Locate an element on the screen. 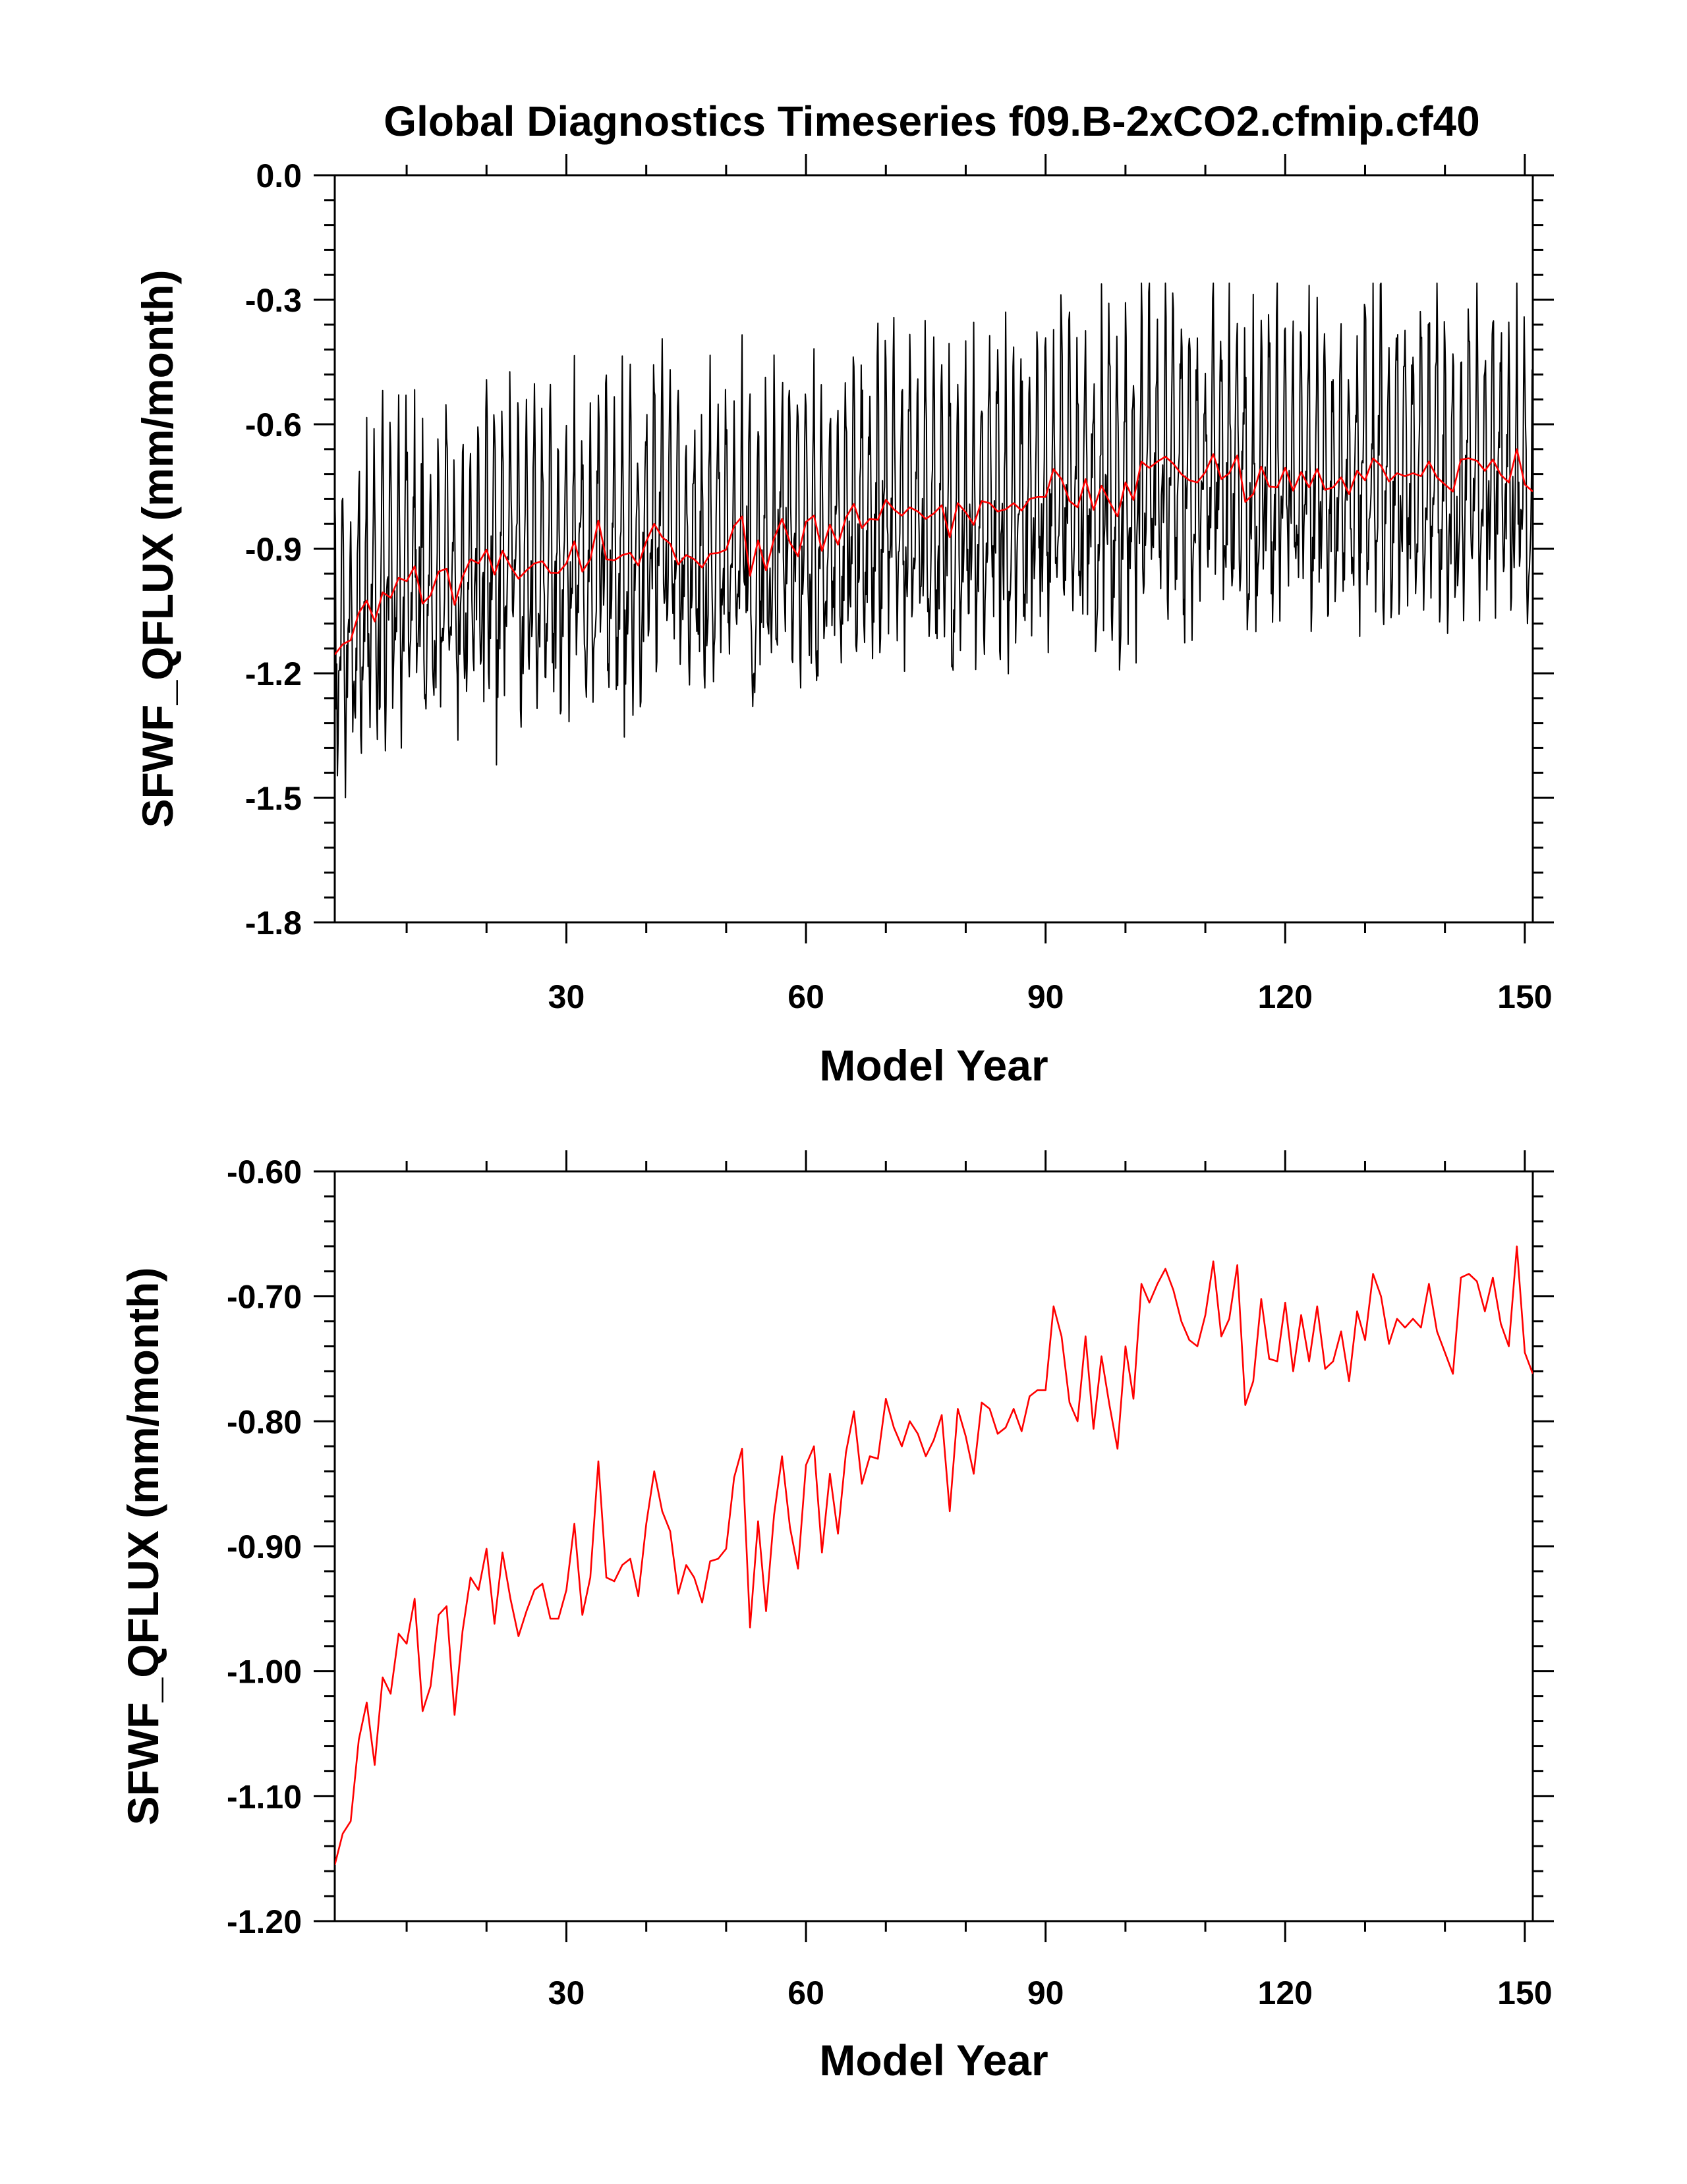 The height and width of the screenshot is (2184, 1687). y-tick-label: -1.10 is located at coordinates (264, 1796).